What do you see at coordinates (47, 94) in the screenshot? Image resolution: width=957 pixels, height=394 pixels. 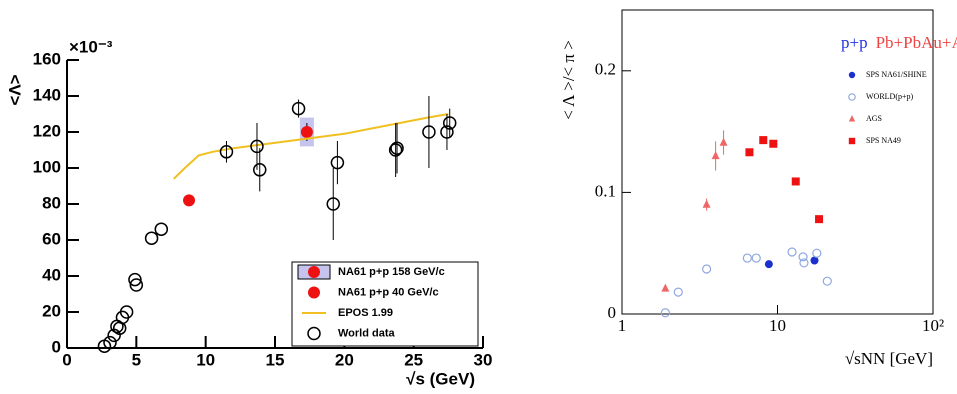 I see `y-tick-label: 140` at bounding box center [47, 94].